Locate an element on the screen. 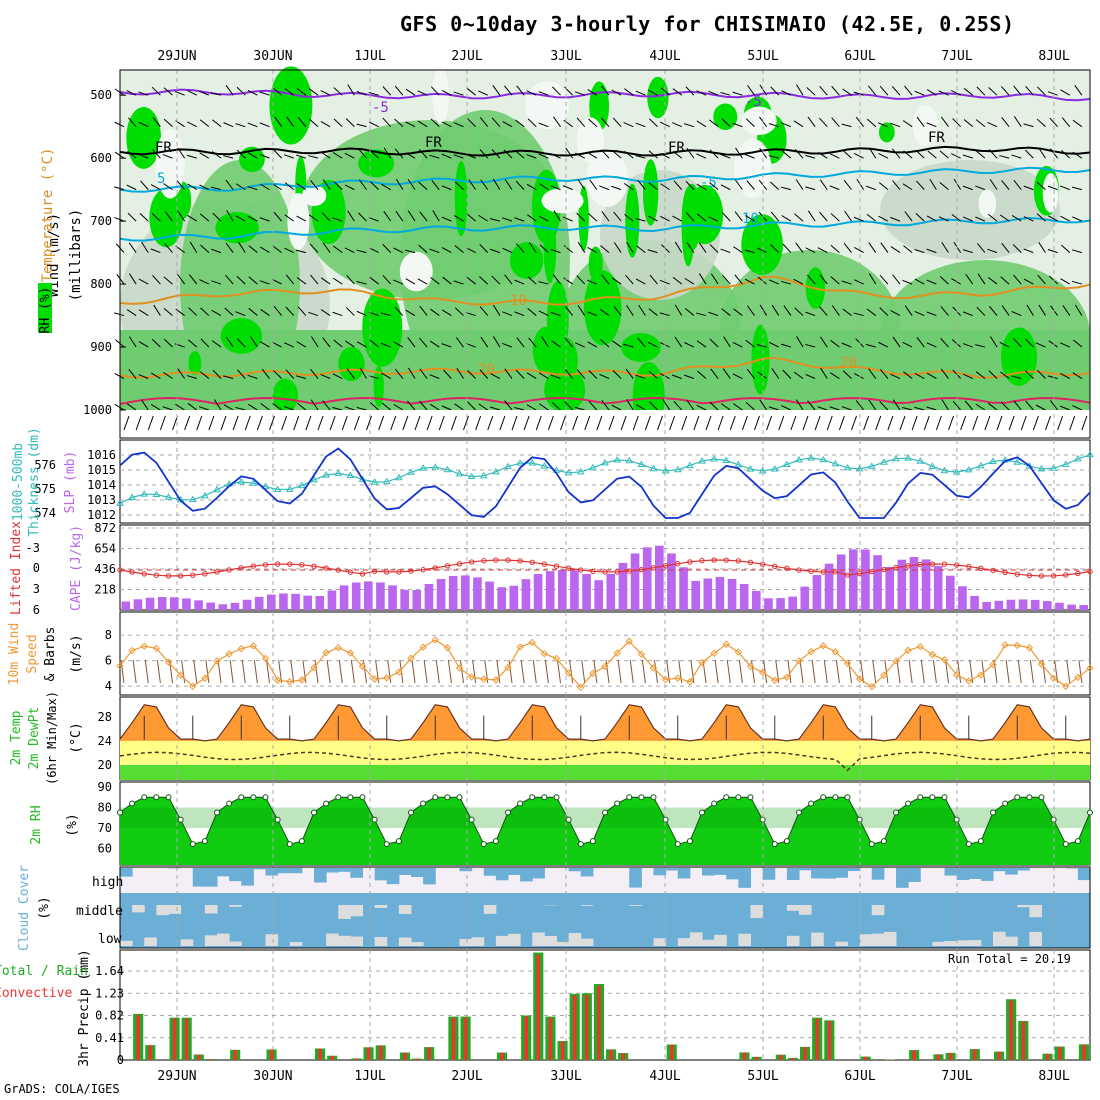  contour-label: -5 is located at coordinates (380, 108).